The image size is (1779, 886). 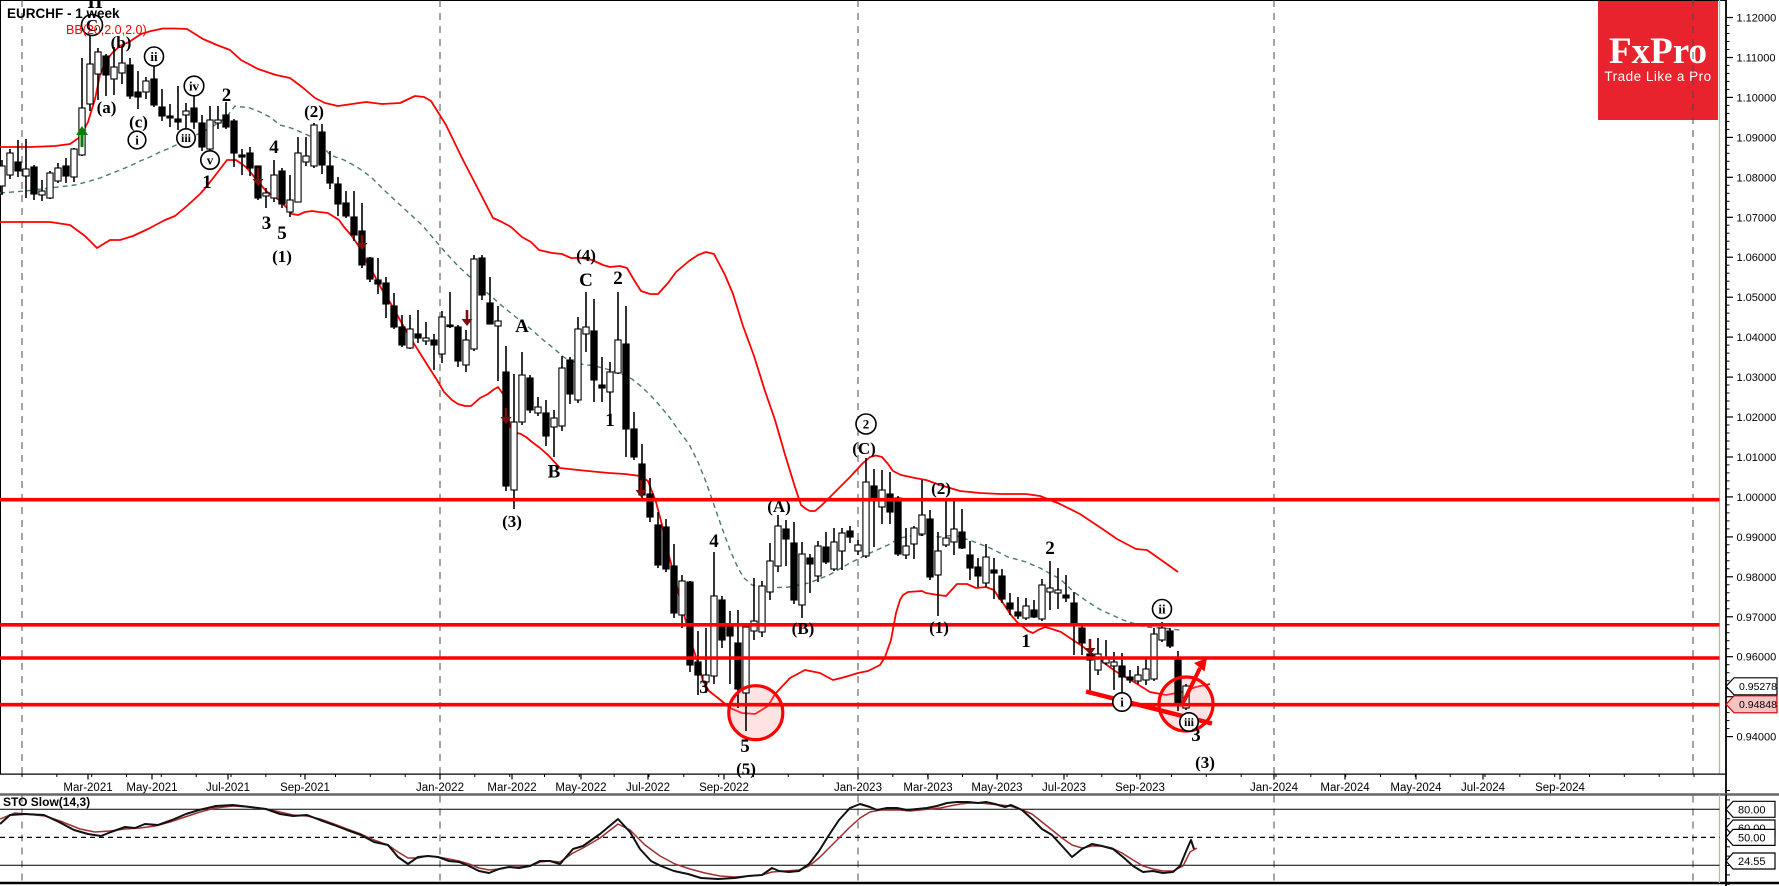 I want to click on svg-text: 1.07000, so click(x=1757, y=218).